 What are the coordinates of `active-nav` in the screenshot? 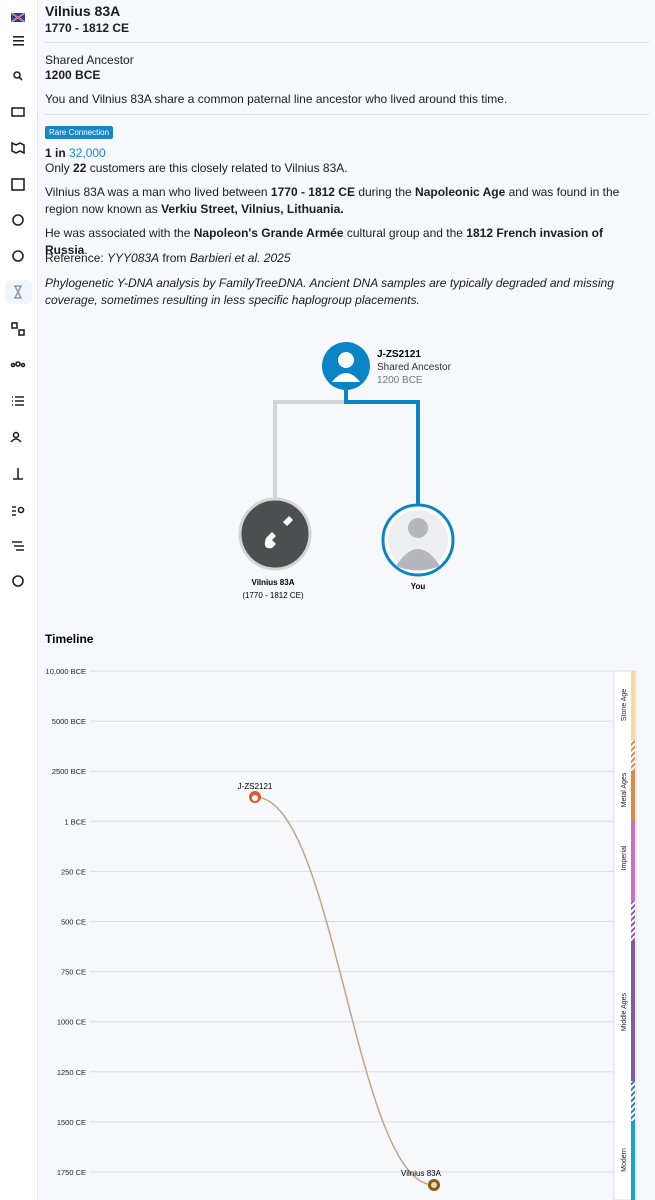 It's located at (18, 292).